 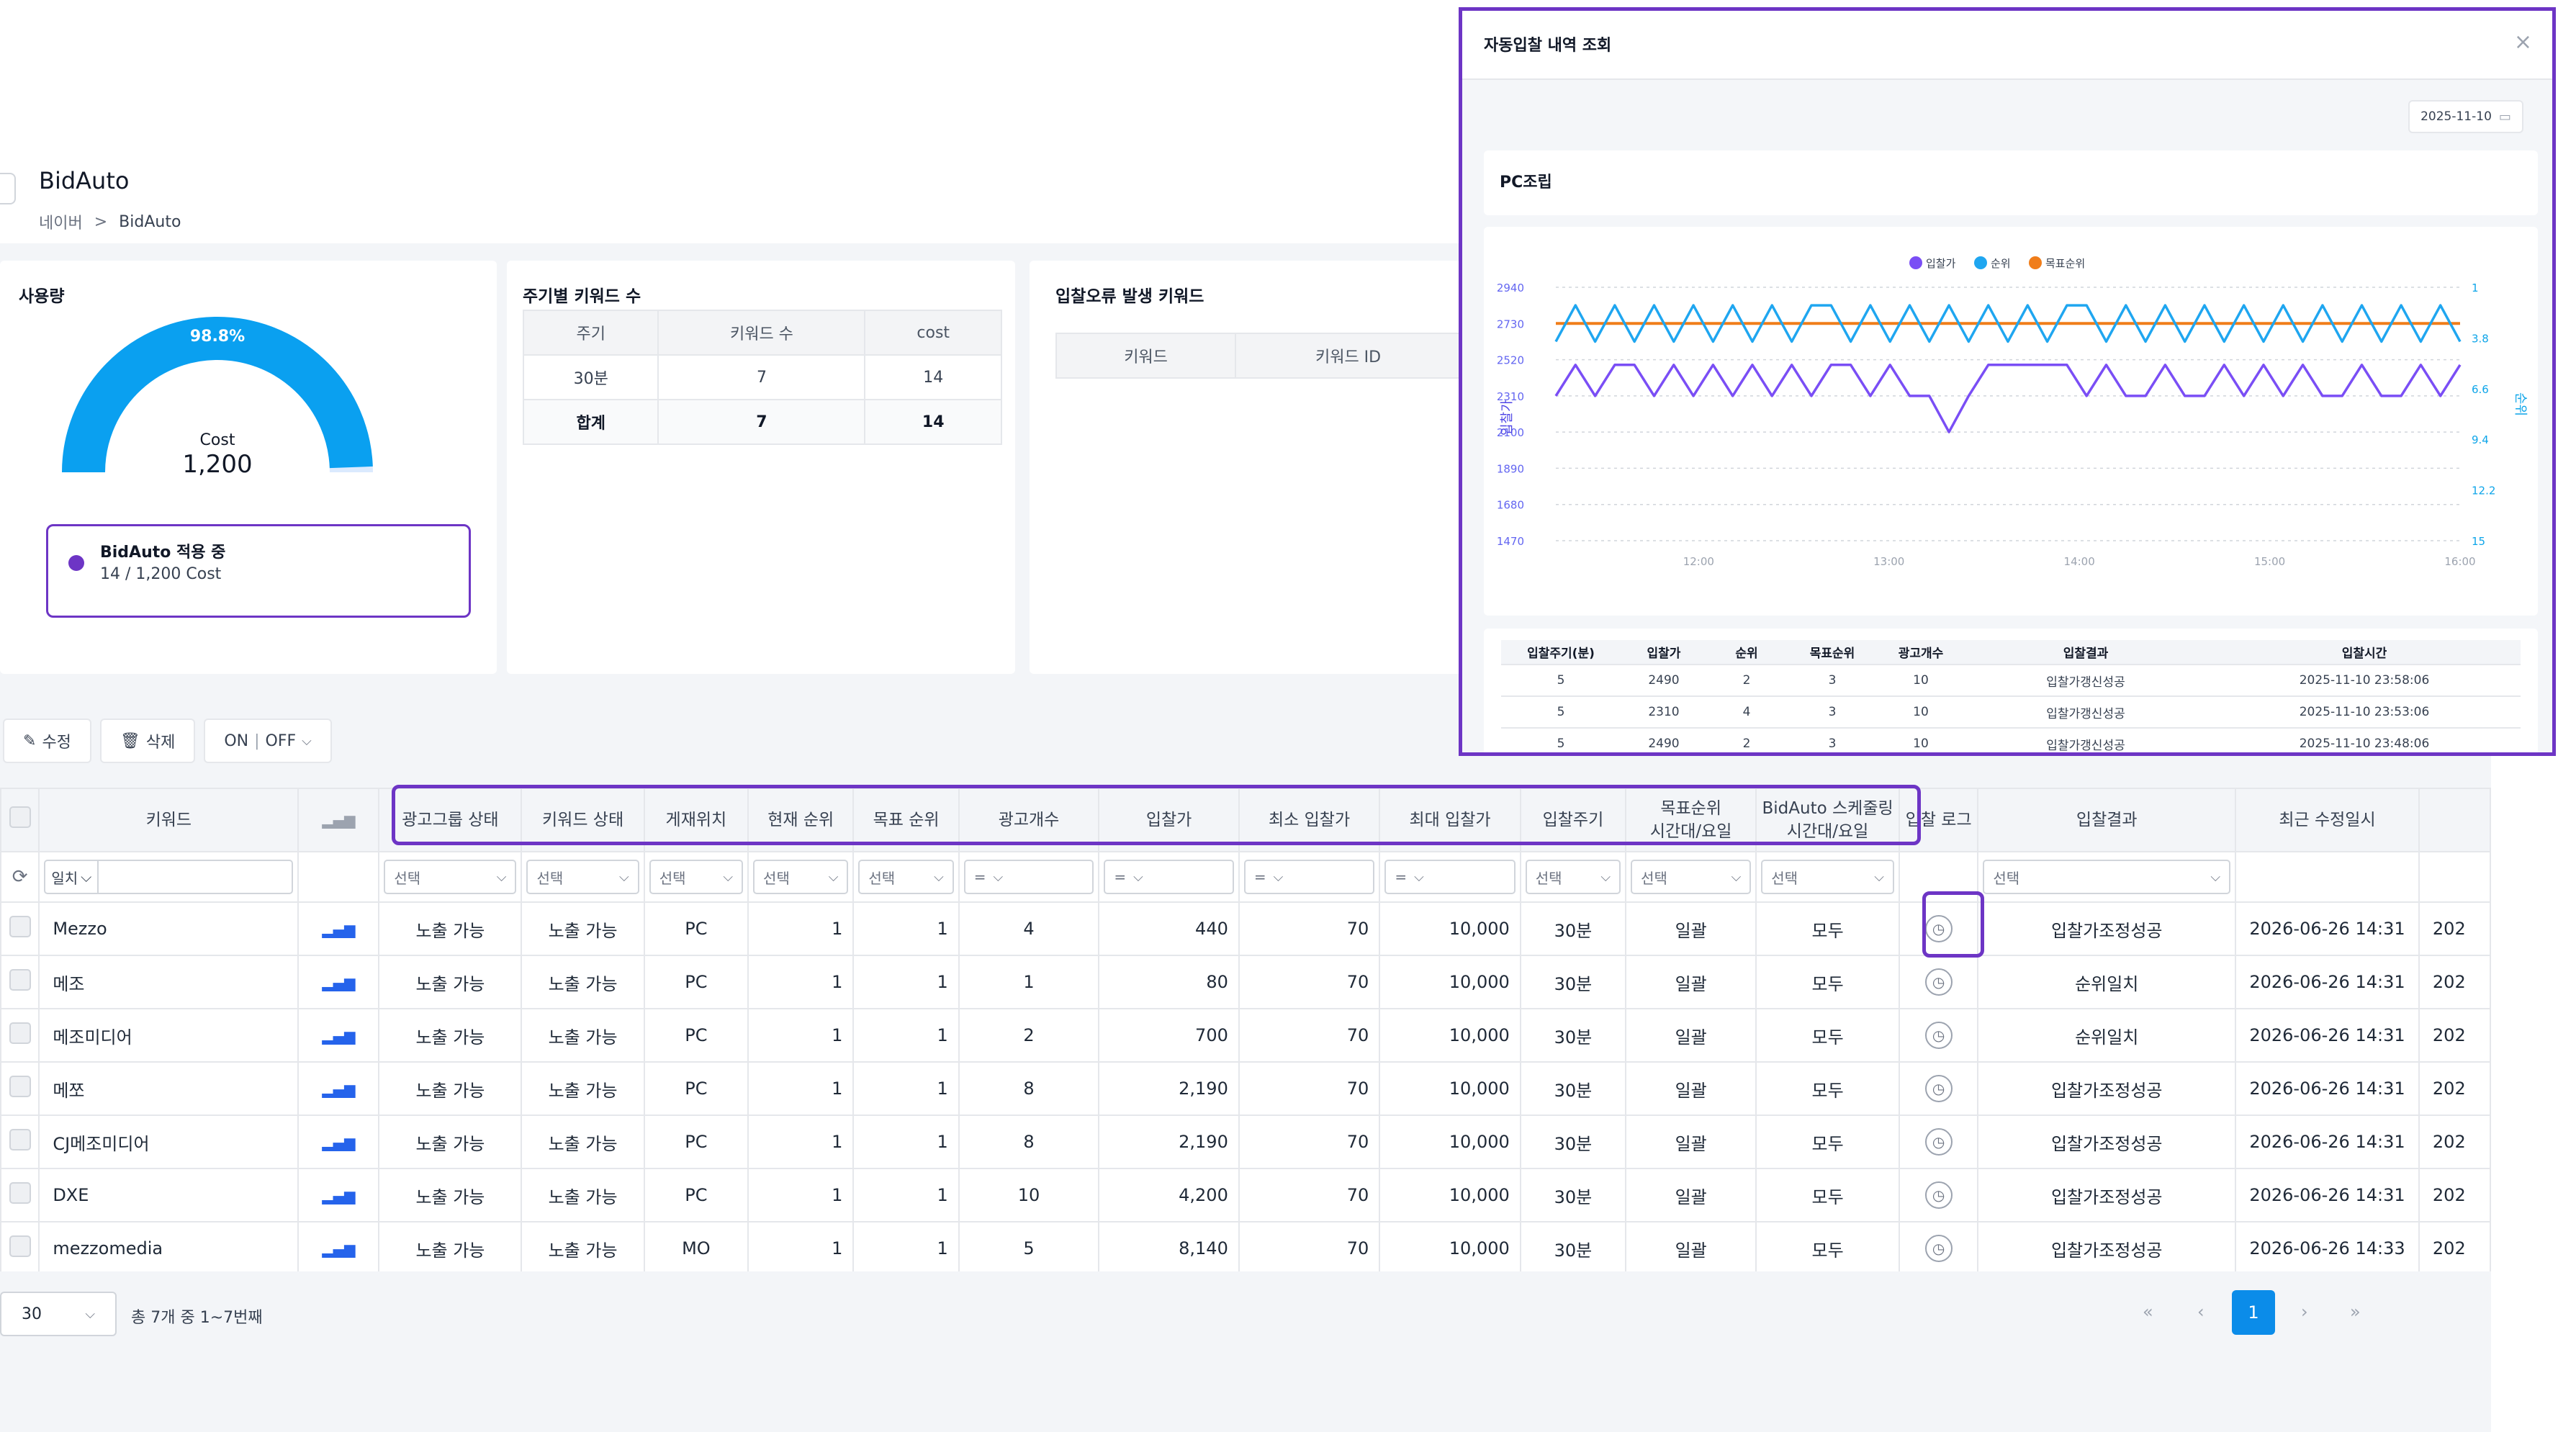 I want to click on cell-sched: 모두, so click(x=1827, y=1246).